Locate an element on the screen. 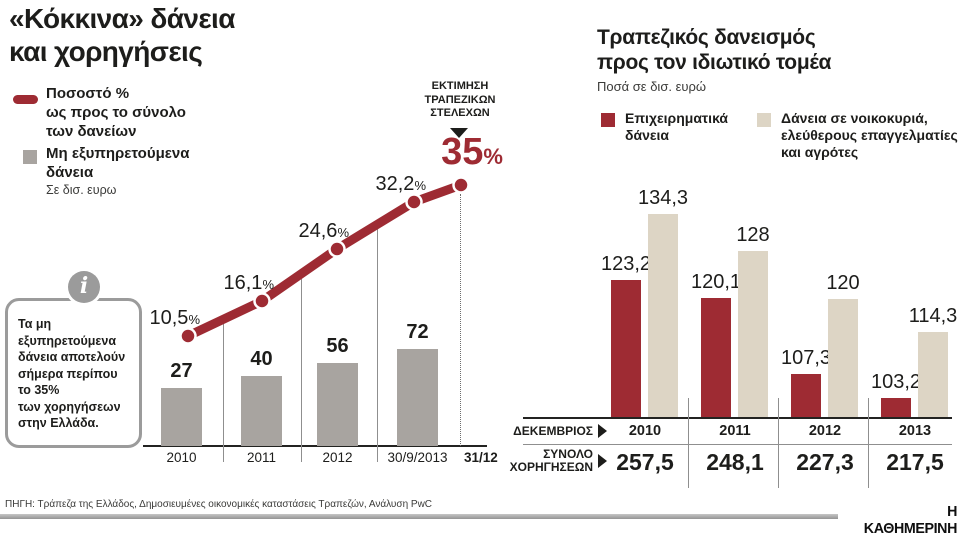 This screenshot has height=537, width=960. npl-bar-value-label: 72 is located at coordinates (417, 332).